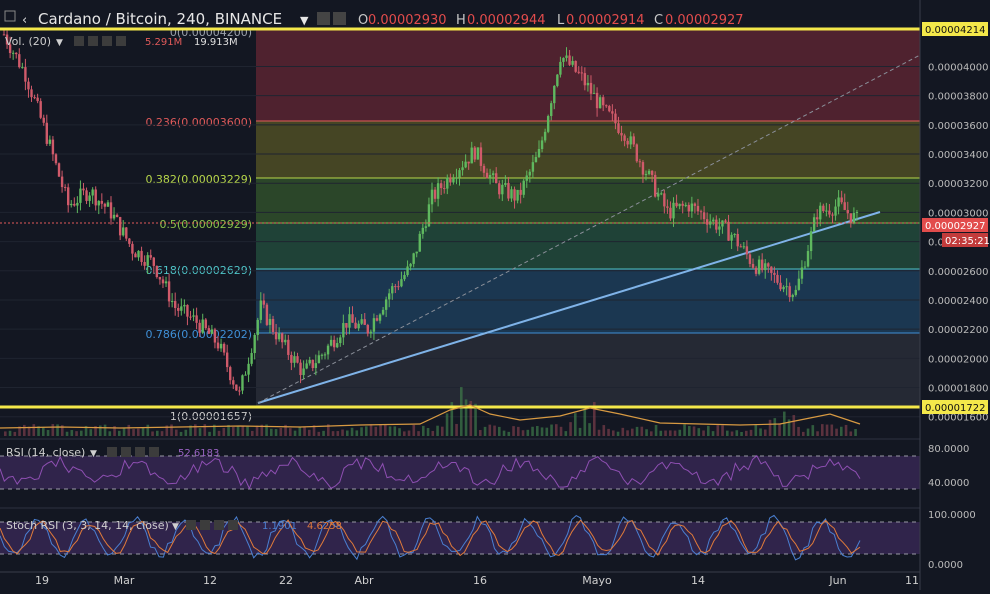 This screenshot has width=990, height=594. What do you see at coordinates (430, 411) in the screenshot?
I see `volume-bars` at bounding box center [430, 411].